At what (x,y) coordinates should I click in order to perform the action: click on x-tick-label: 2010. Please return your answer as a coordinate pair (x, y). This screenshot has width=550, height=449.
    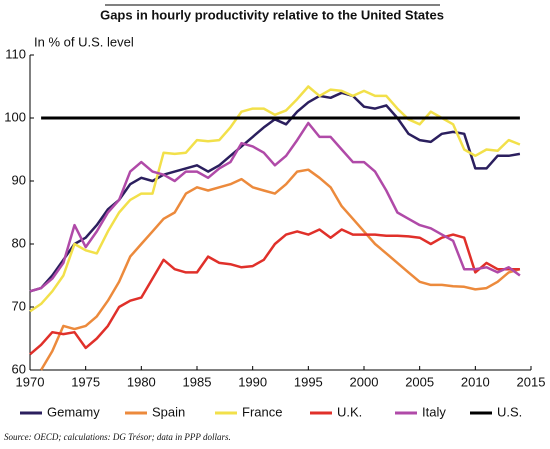
    Looking at the image, I should click on (475, 381).